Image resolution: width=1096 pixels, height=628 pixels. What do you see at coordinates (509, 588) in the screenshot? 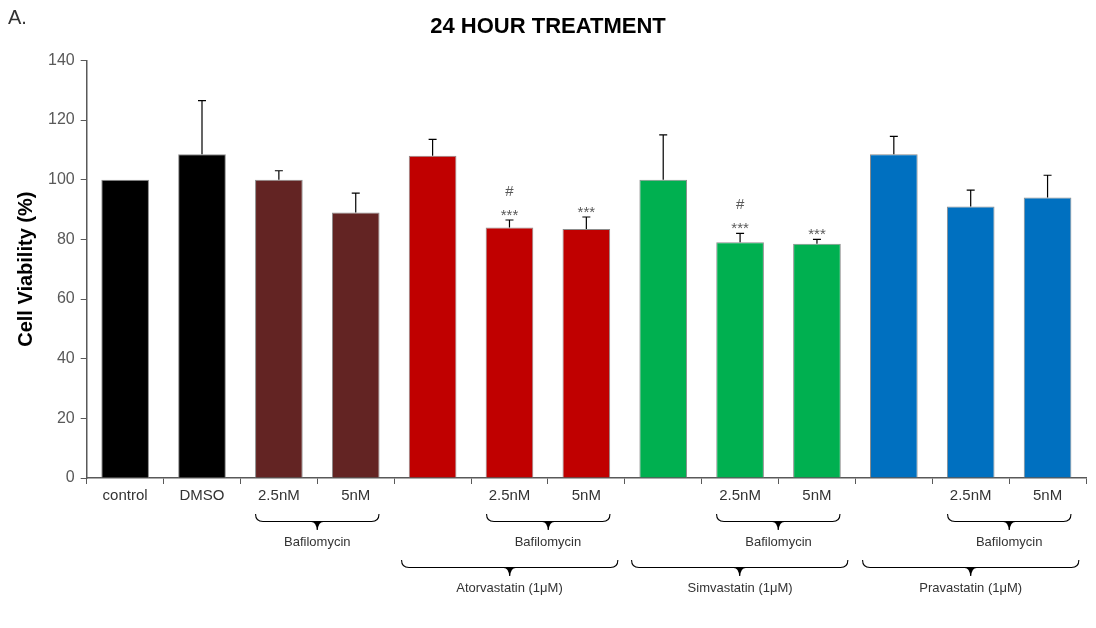
I see `text: Atorvastatin (1μM)` at bounding box center [509, 588].